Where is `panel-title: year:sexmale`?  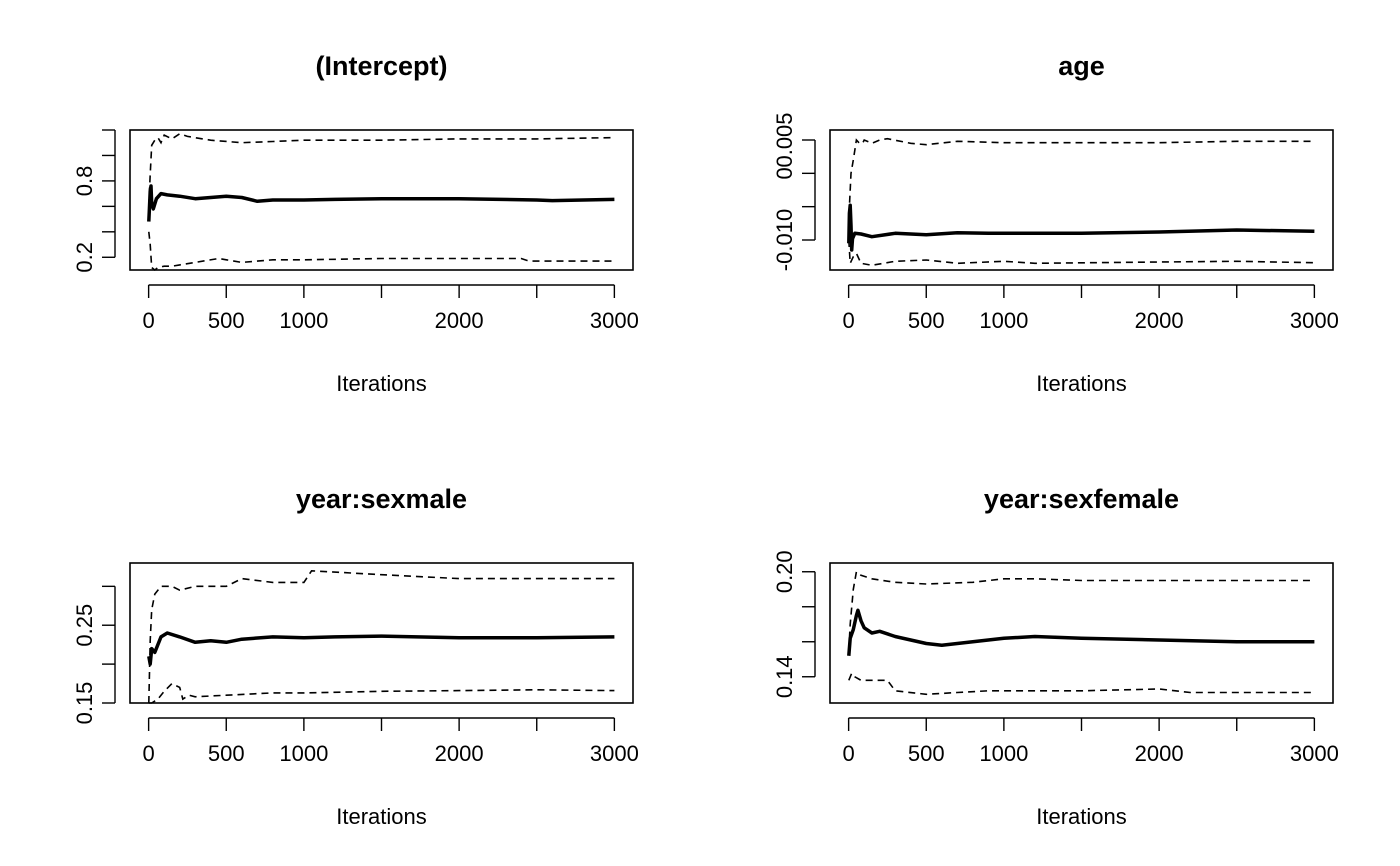
panel-title: year:sexmale is located at coordinates (381, 499).